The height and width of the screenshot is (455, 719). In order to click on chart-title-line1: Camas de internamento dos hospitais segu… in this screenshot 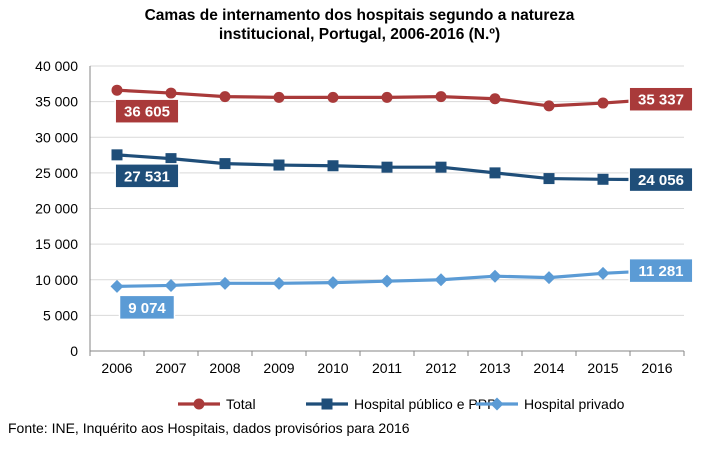, I will do `click(359, 15)`.